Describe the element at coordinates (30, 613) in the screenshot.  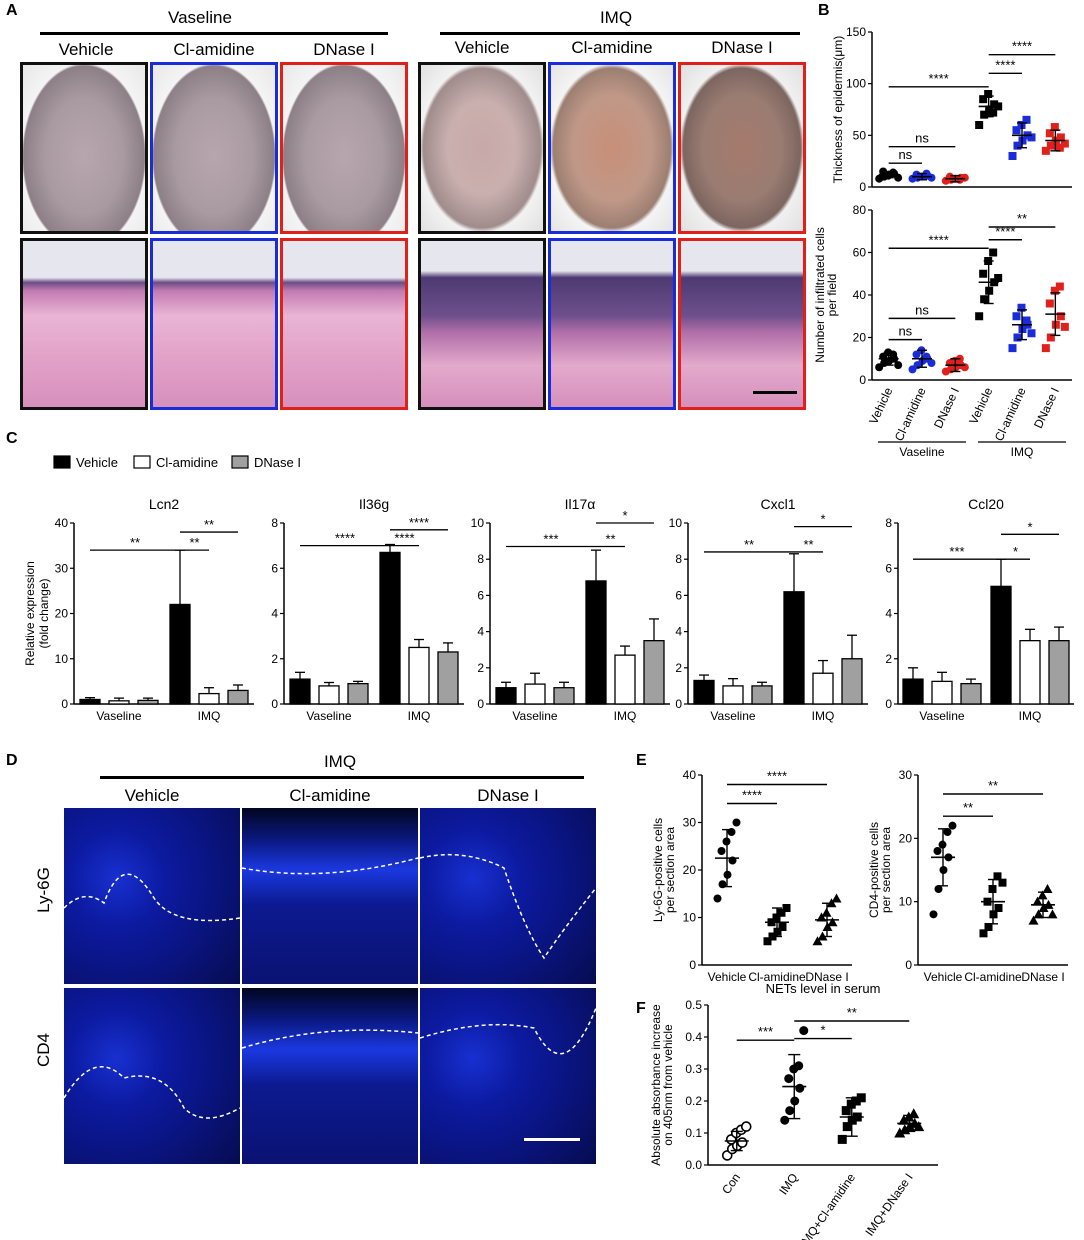
I see `y-axis-label: Relative expression` at that location.